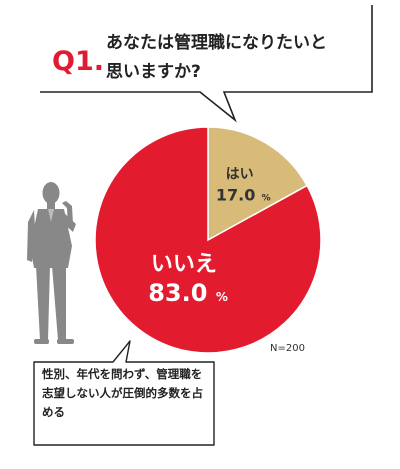 The image size is (400, 469). What do you see at coordinates (177, 293) in the screenshot?
I see `slice-value-label-1: 83.0` at bounding box center [177, 293].